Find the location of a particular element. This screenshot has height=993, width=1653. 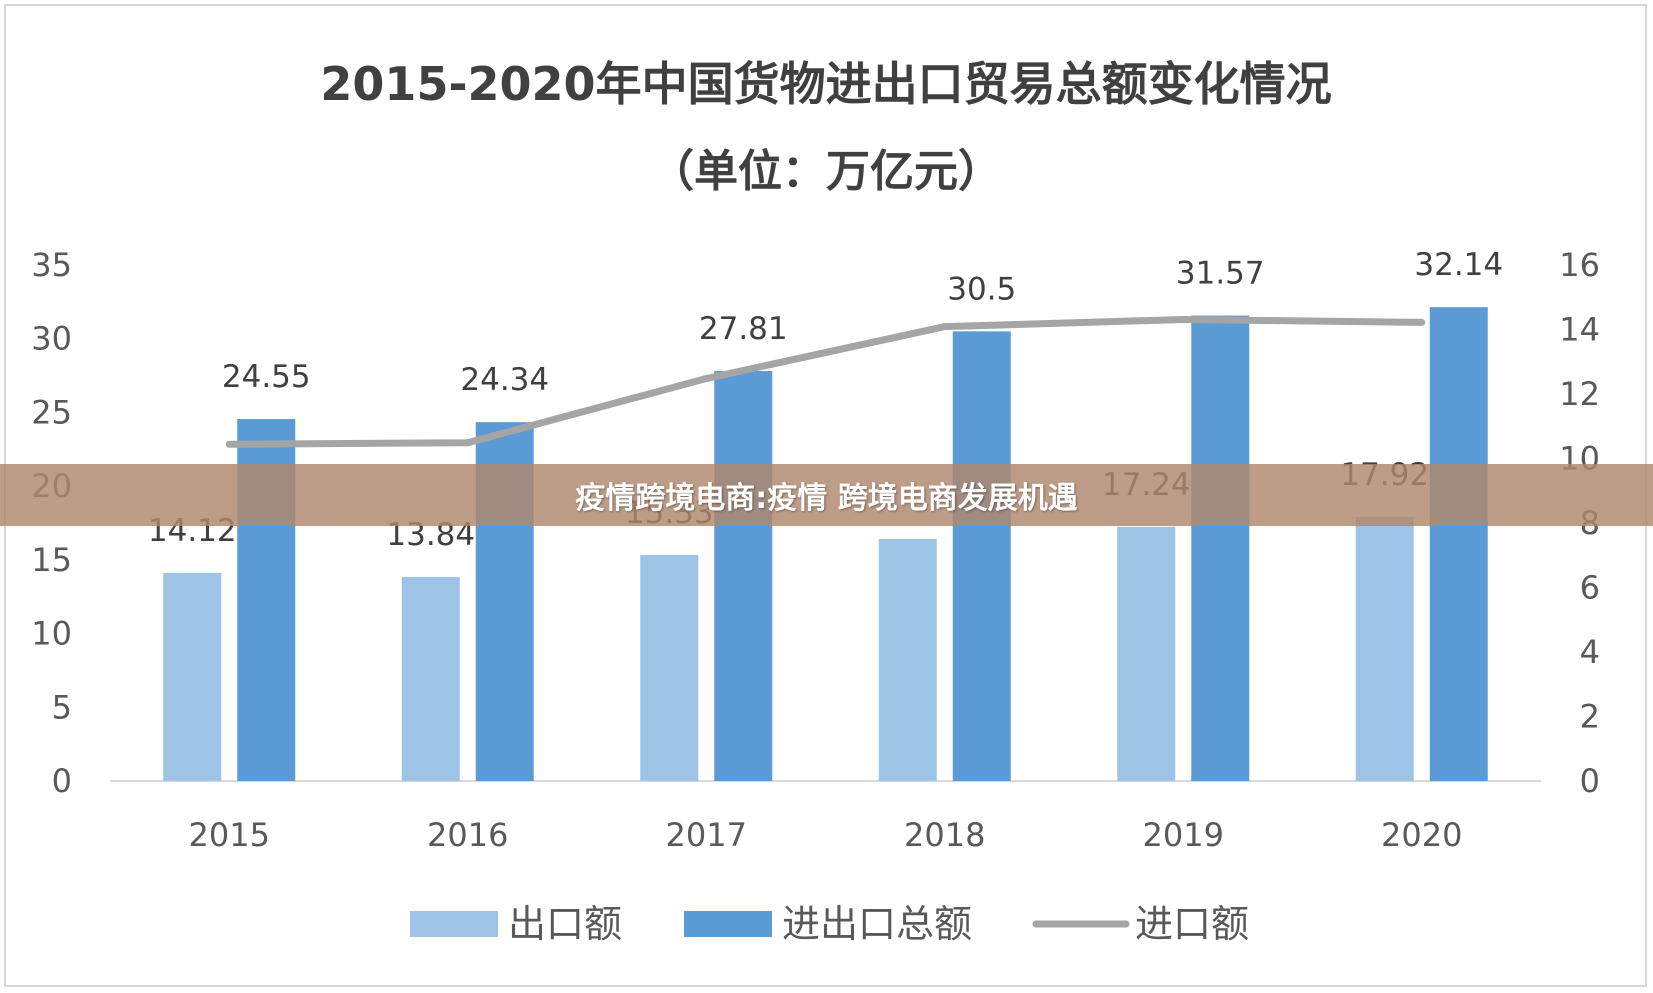

data-label: 24.55 is located at coordinates (266, 377).